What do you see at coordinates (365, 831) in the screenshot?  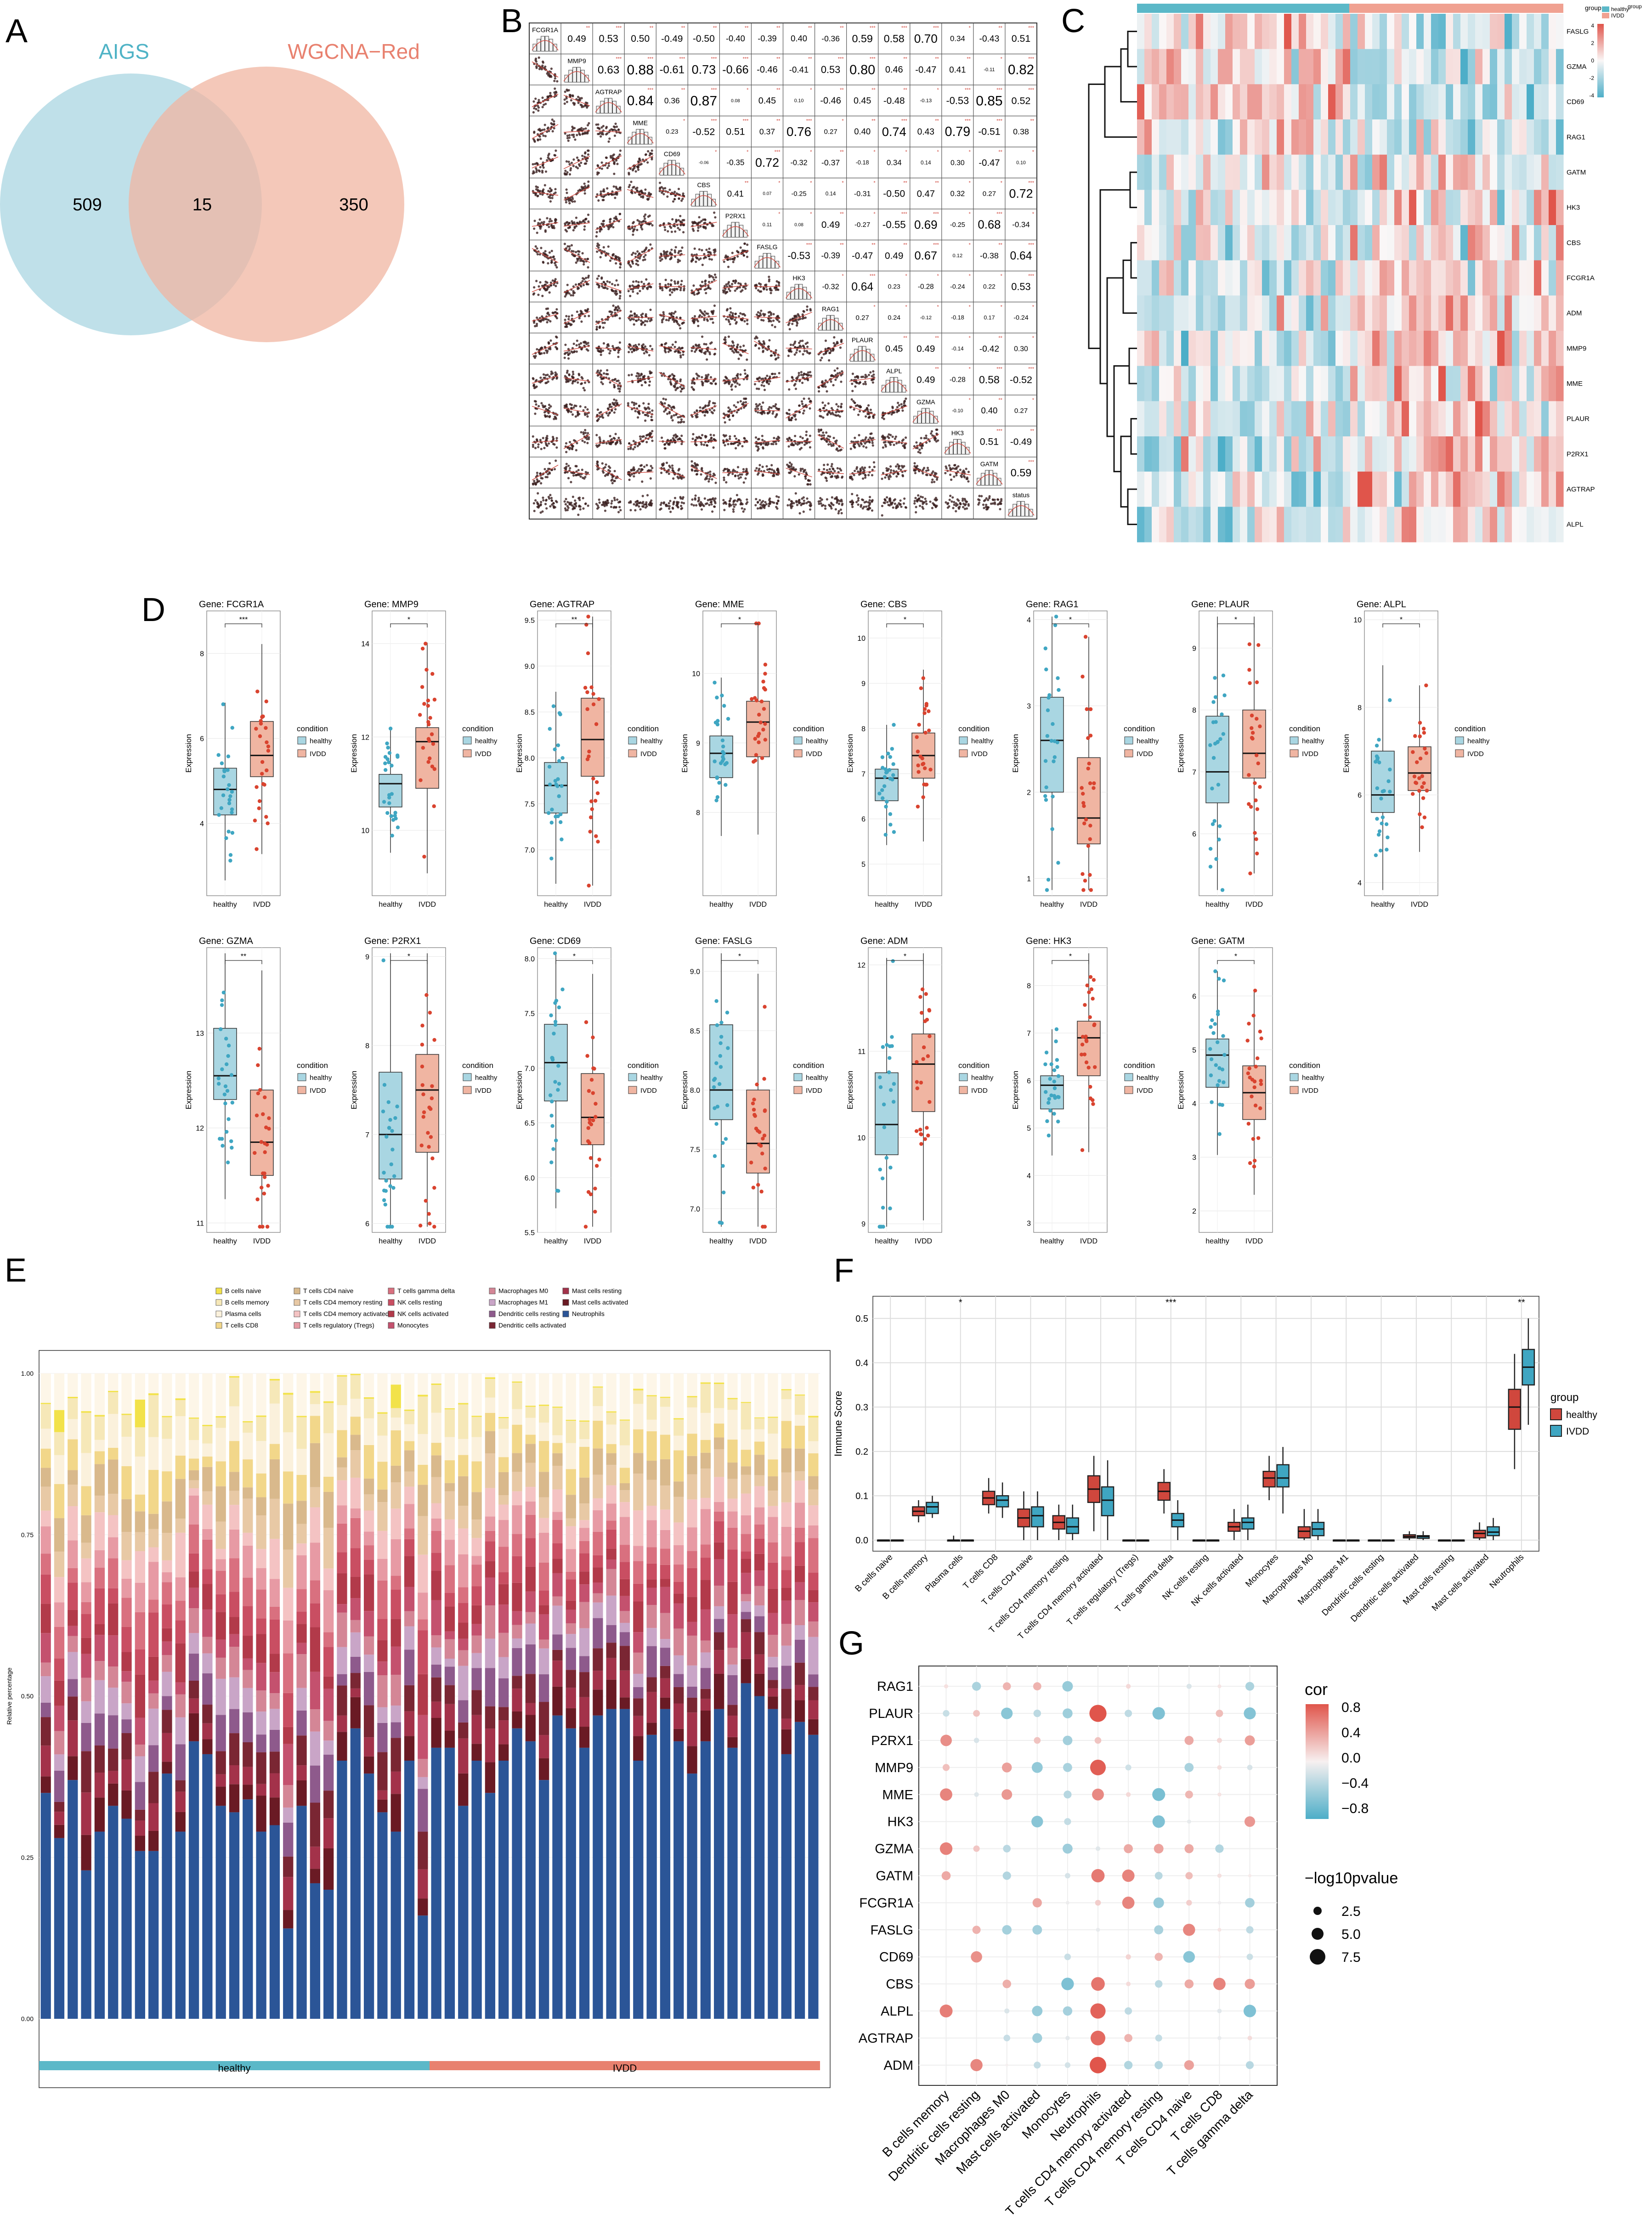 I see `boxplot-y-tick: 10` at bounding box center [365, 831].